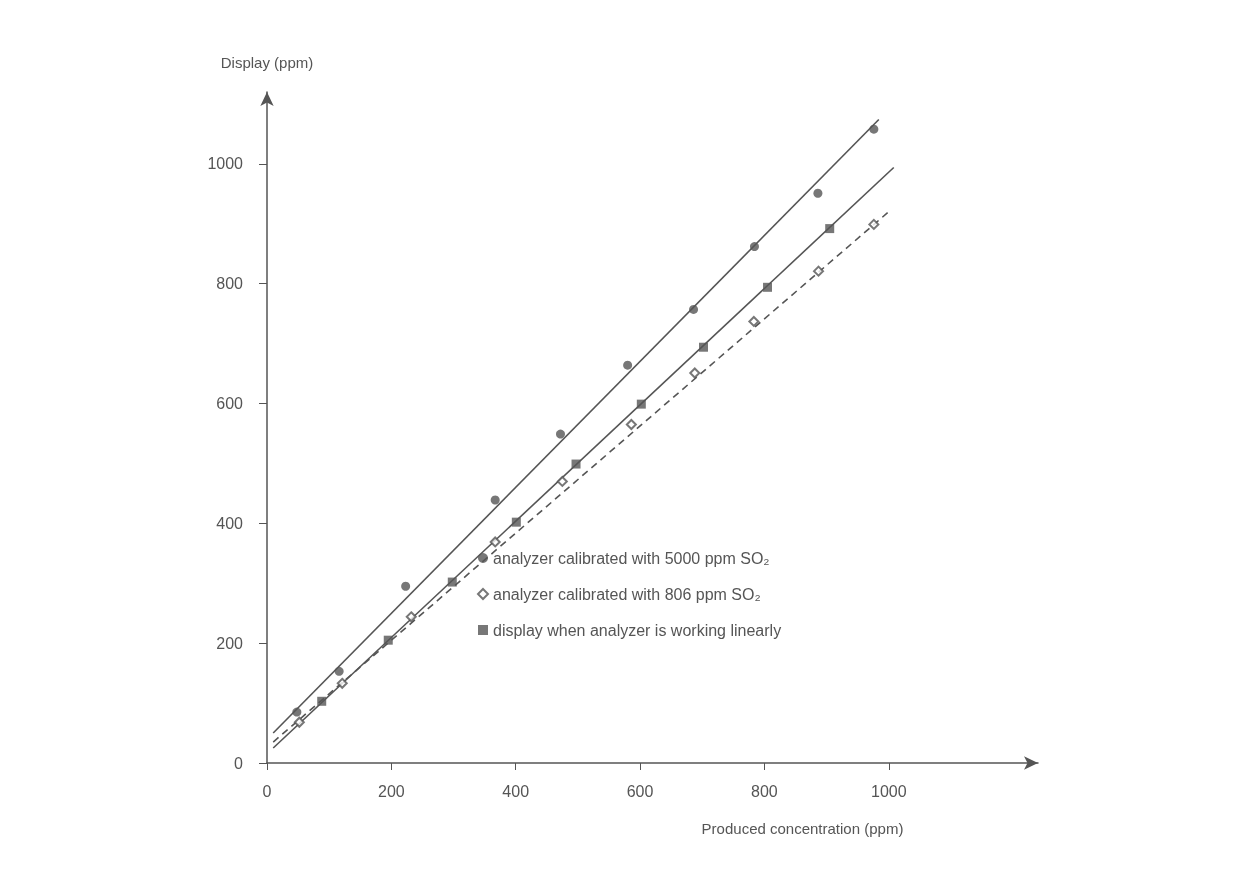 The image size is (1249, 888). What do you see at coordinates (225, 164) in the screenshot?
I see `y-tick-label: 1000` at bounding box center [225, 164].